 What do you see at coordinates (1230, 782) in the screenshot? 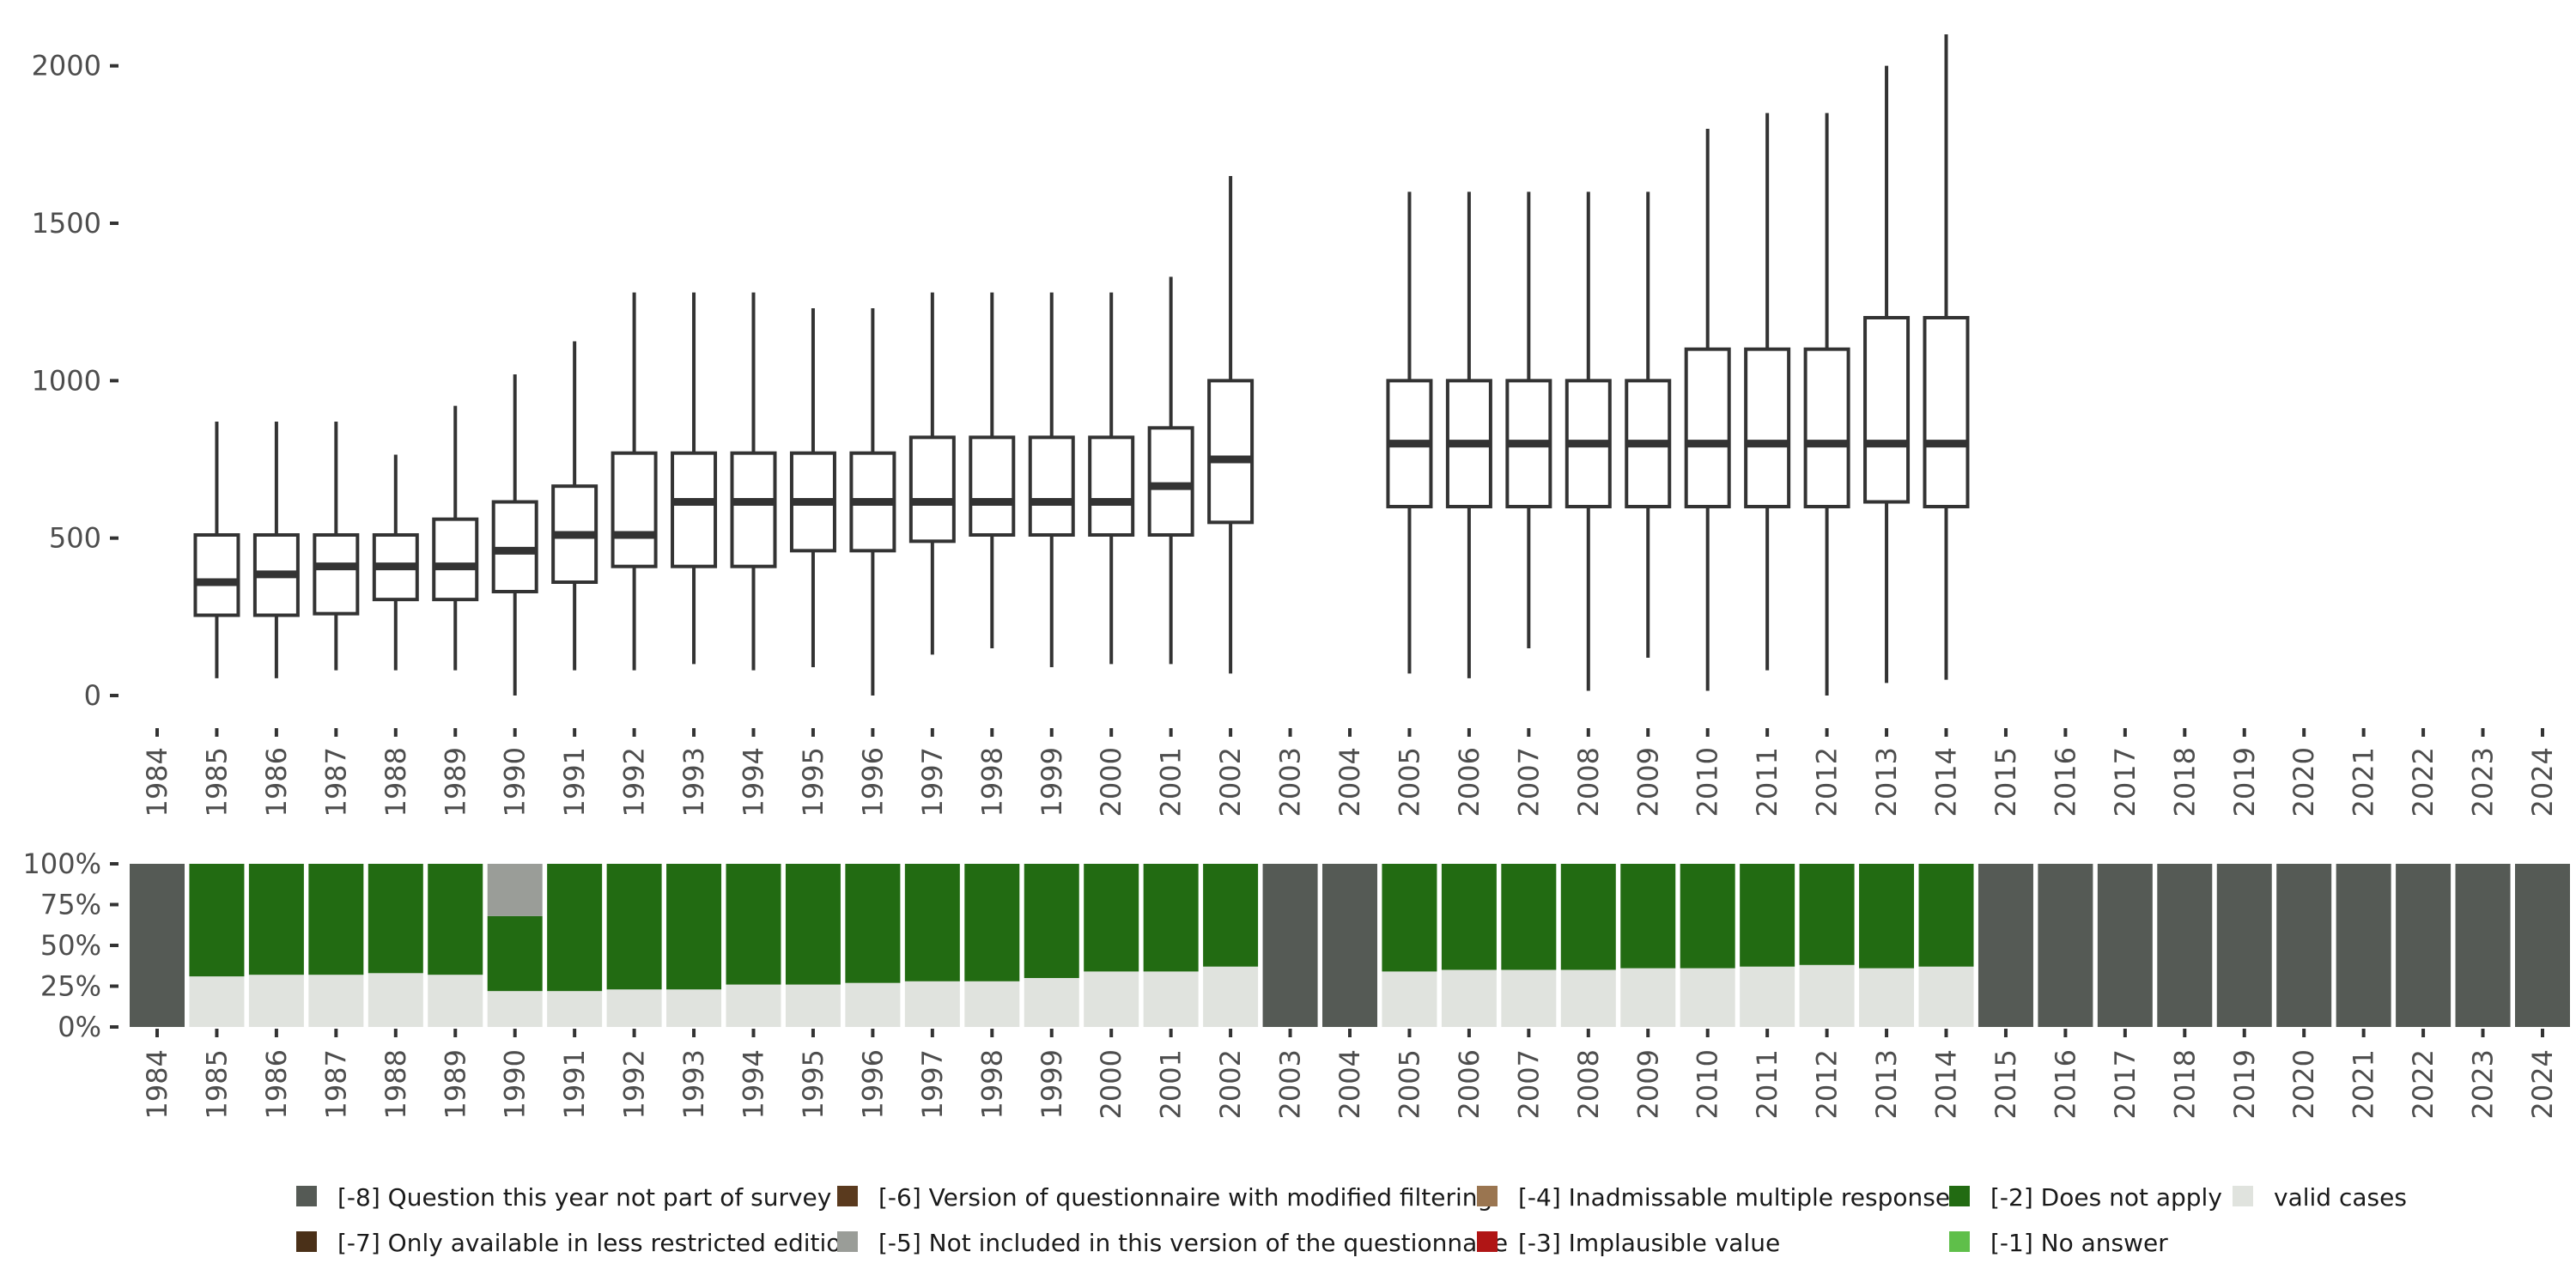
I see `x-tick-label: 2002` at bounding box center [1230, 782].